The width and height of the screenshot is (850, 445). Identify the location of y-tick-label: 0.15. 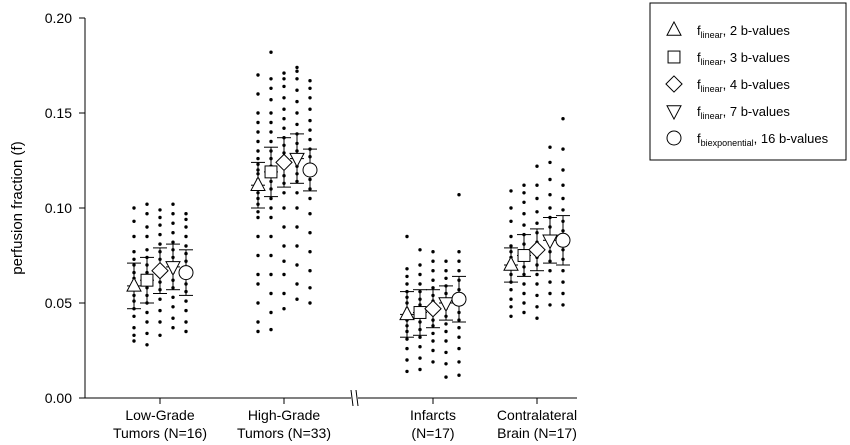
(58, 113).